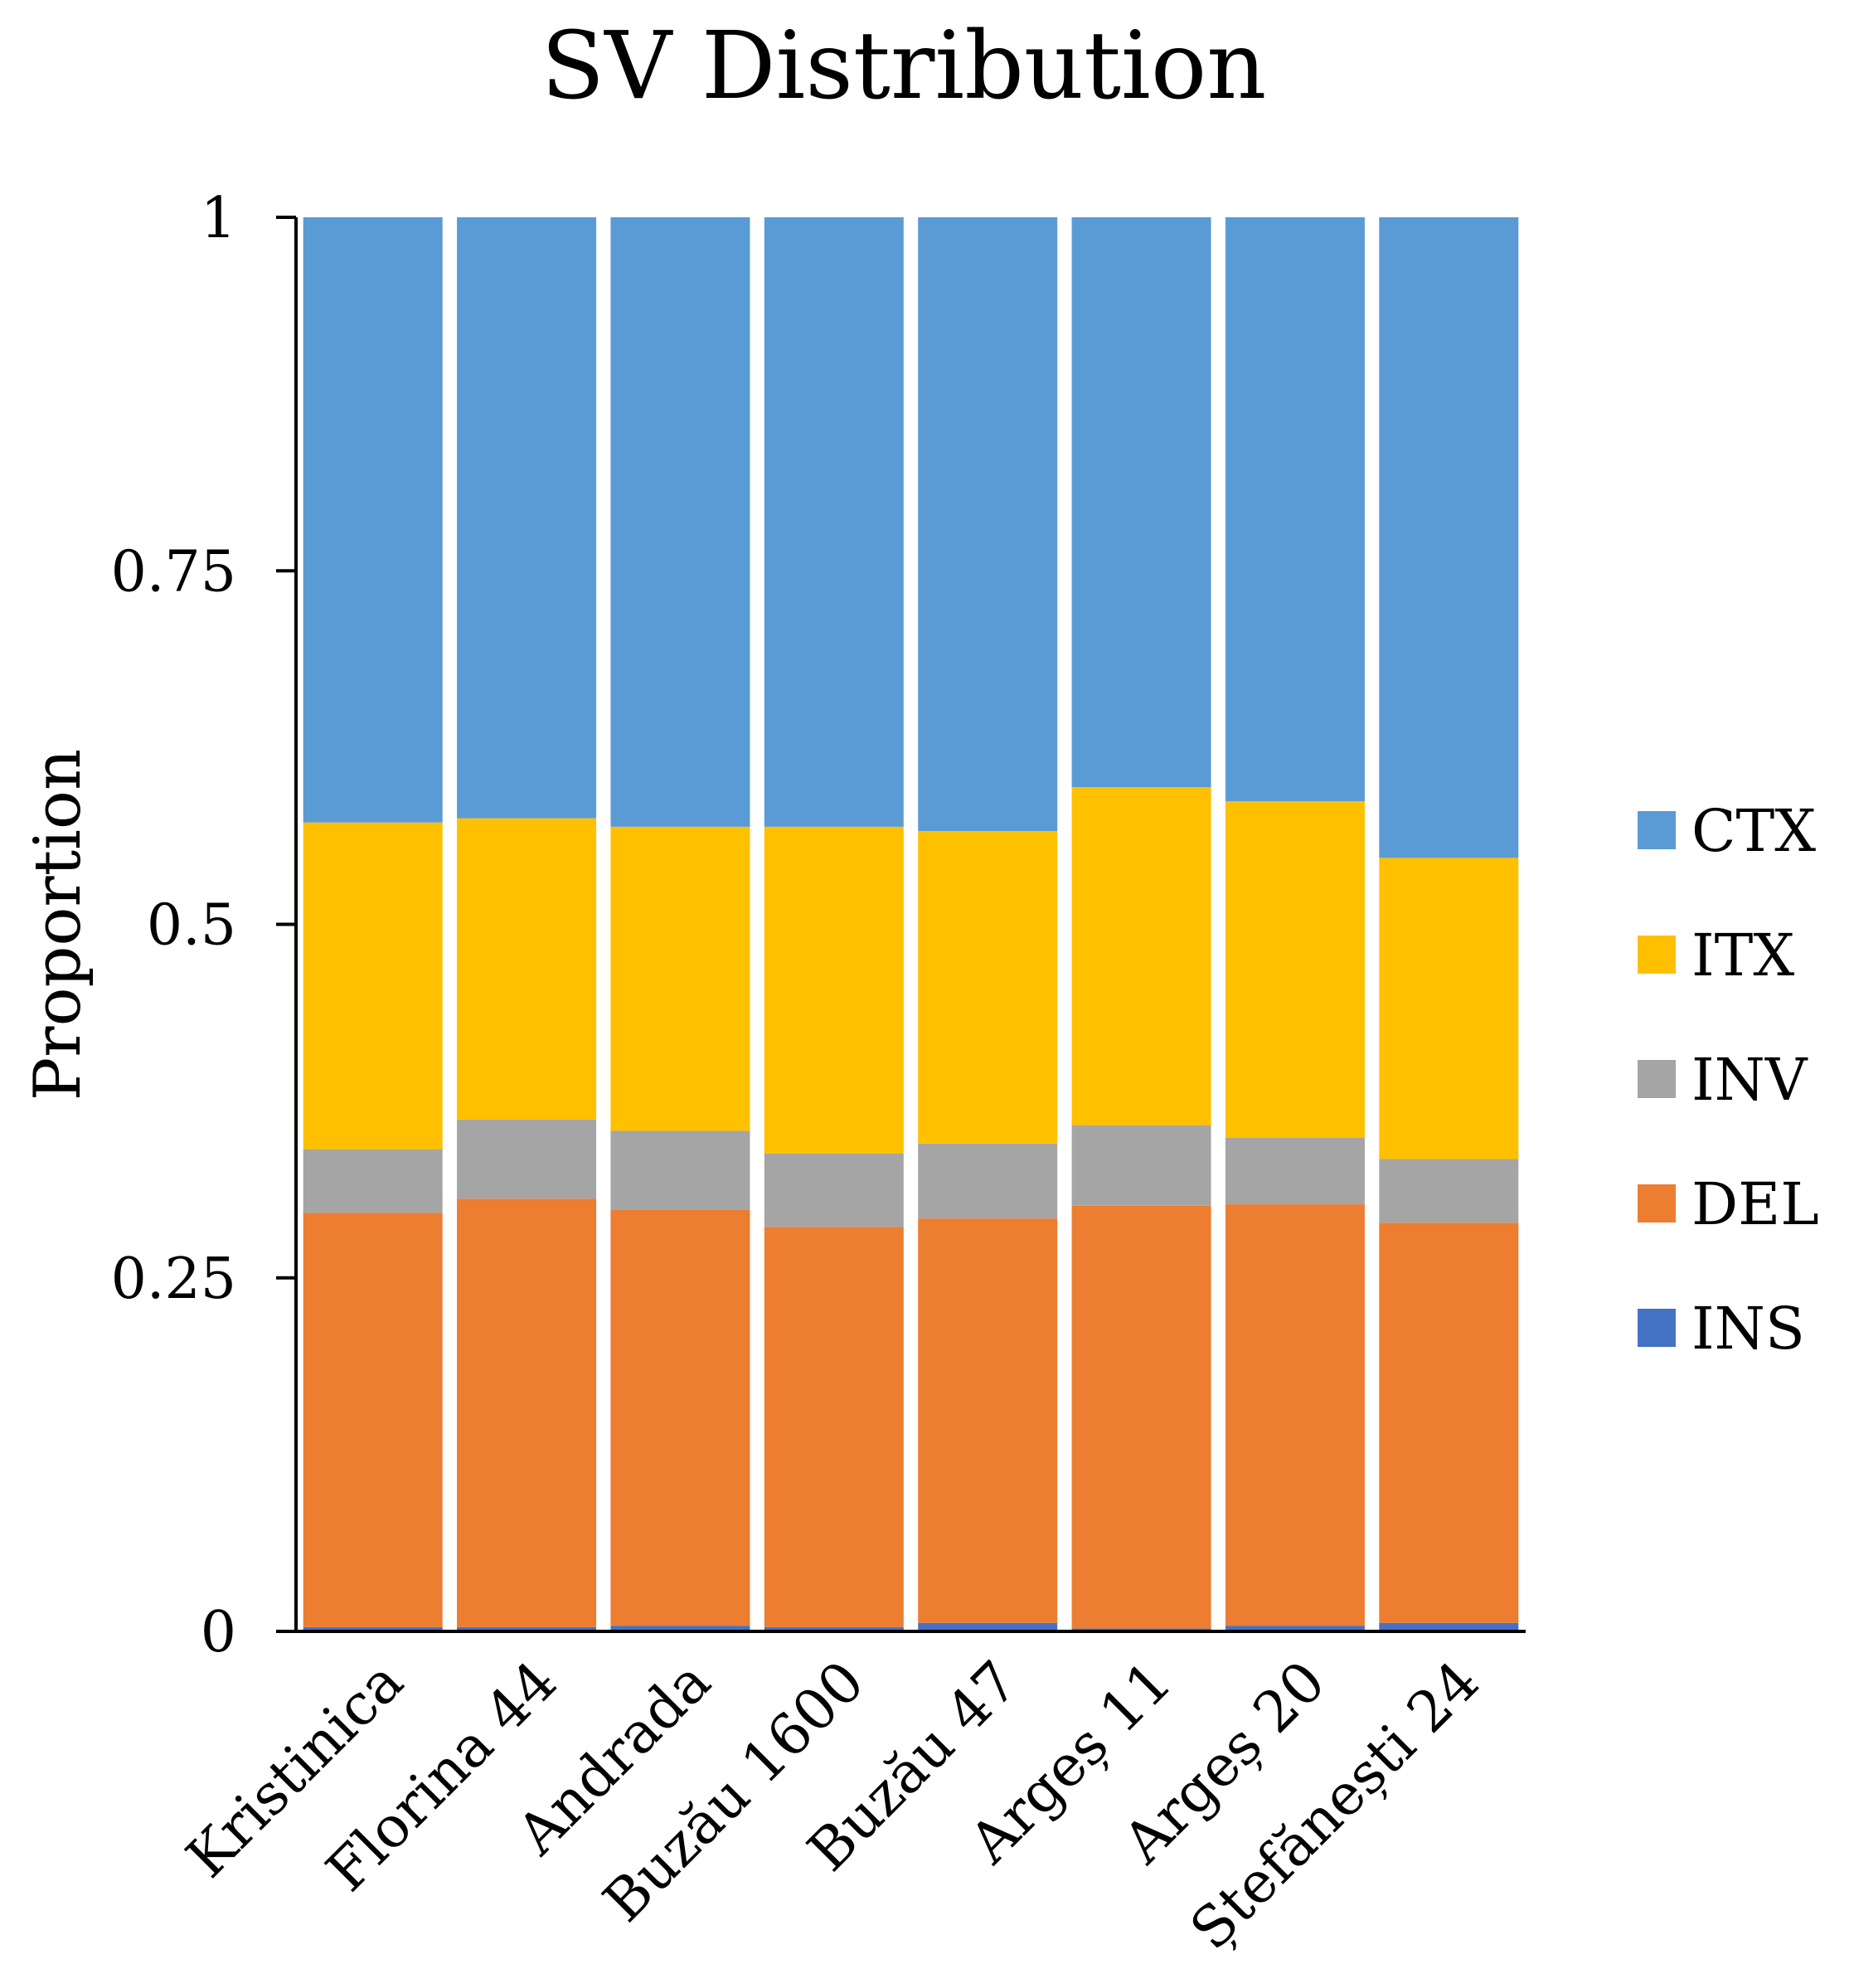  Describe the element at coordinates (834, 1427) in the screenshot. I see `bar-buzau-1600-del` at that location.